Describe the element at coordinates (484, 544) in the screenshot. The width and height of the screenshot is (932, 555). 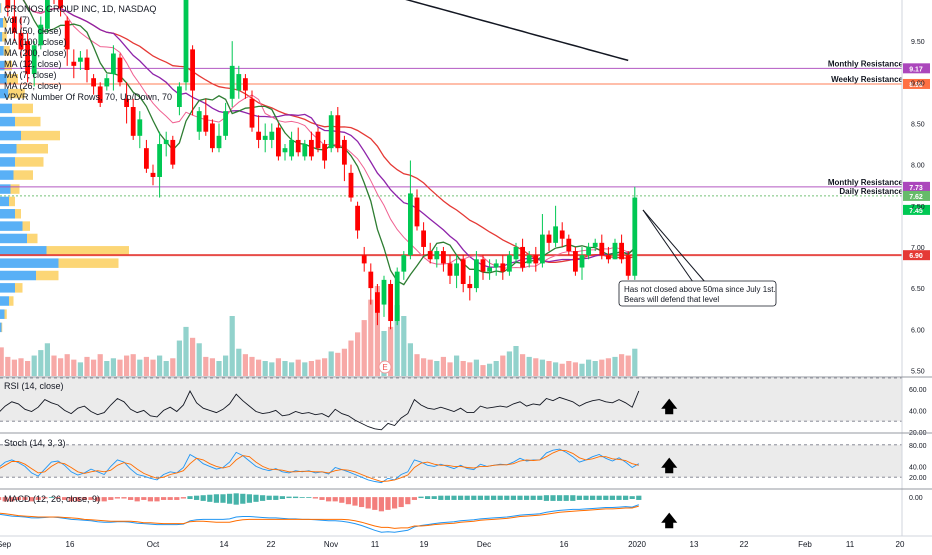
I see `time-tick-label: Dec` at that location.